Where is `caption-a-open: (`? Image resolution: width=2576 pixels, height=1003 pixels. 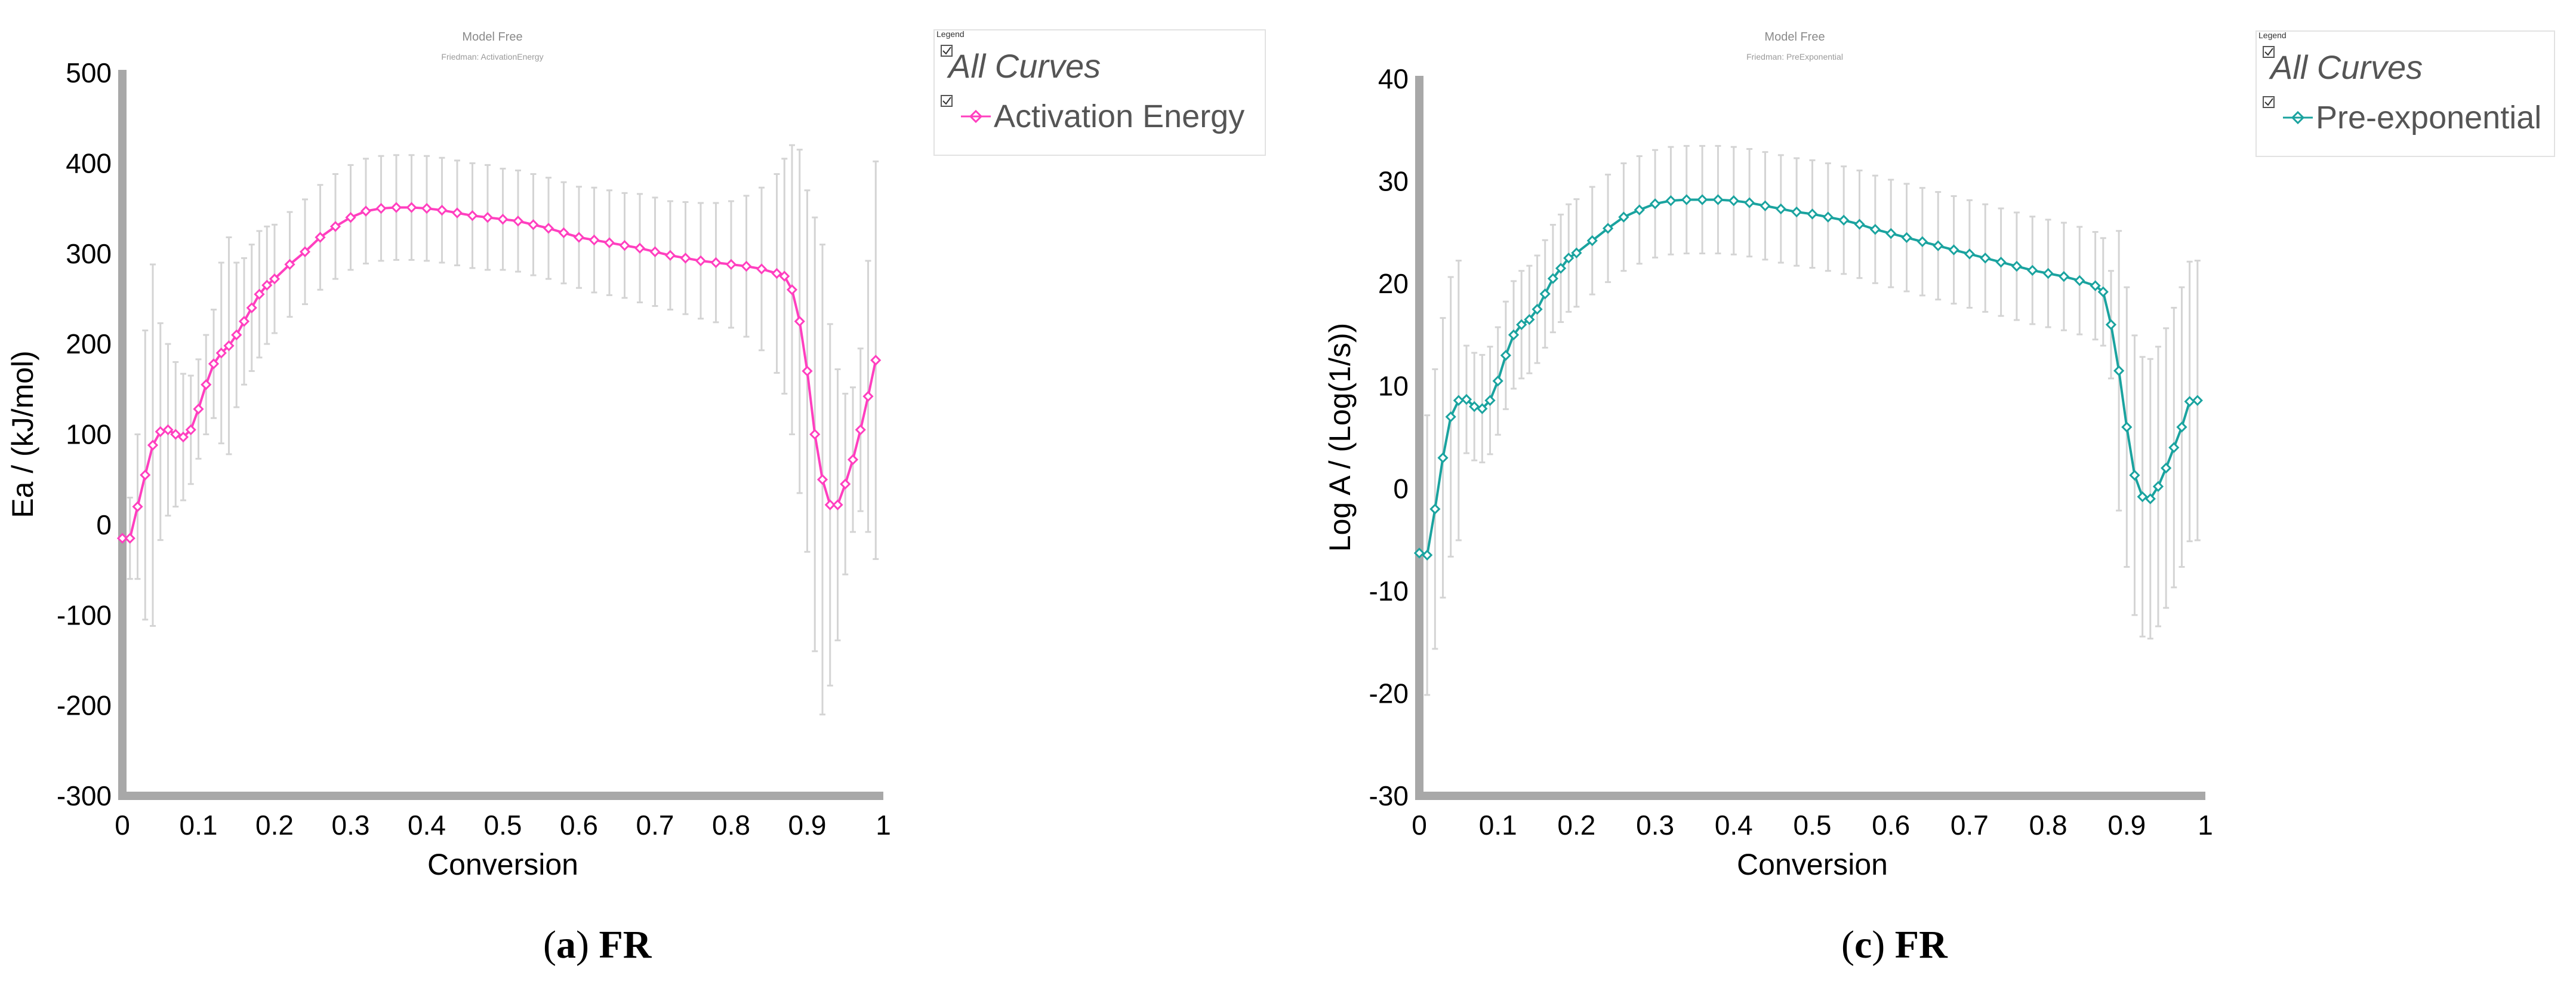
caption-a-open: ( is located at coordinates (549, 945).